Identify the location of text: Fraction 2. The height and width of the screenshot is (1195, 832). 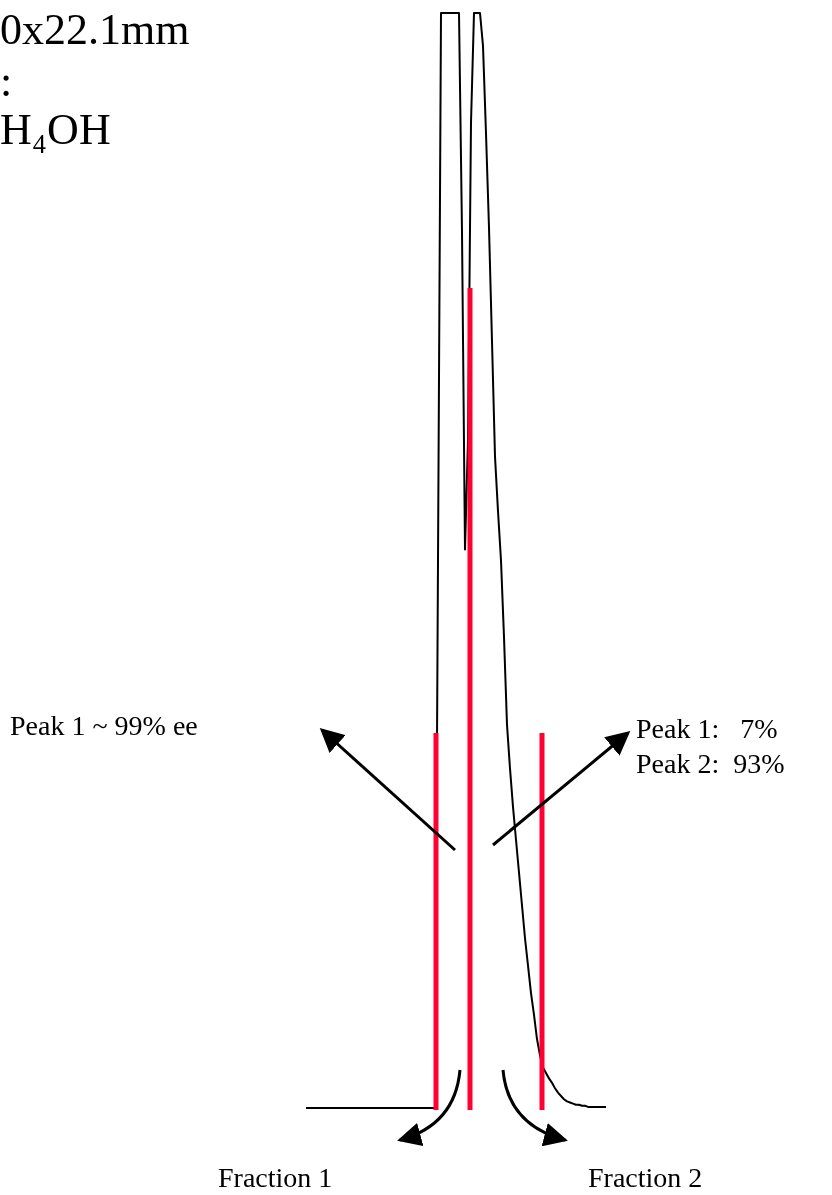
(645, 1177).